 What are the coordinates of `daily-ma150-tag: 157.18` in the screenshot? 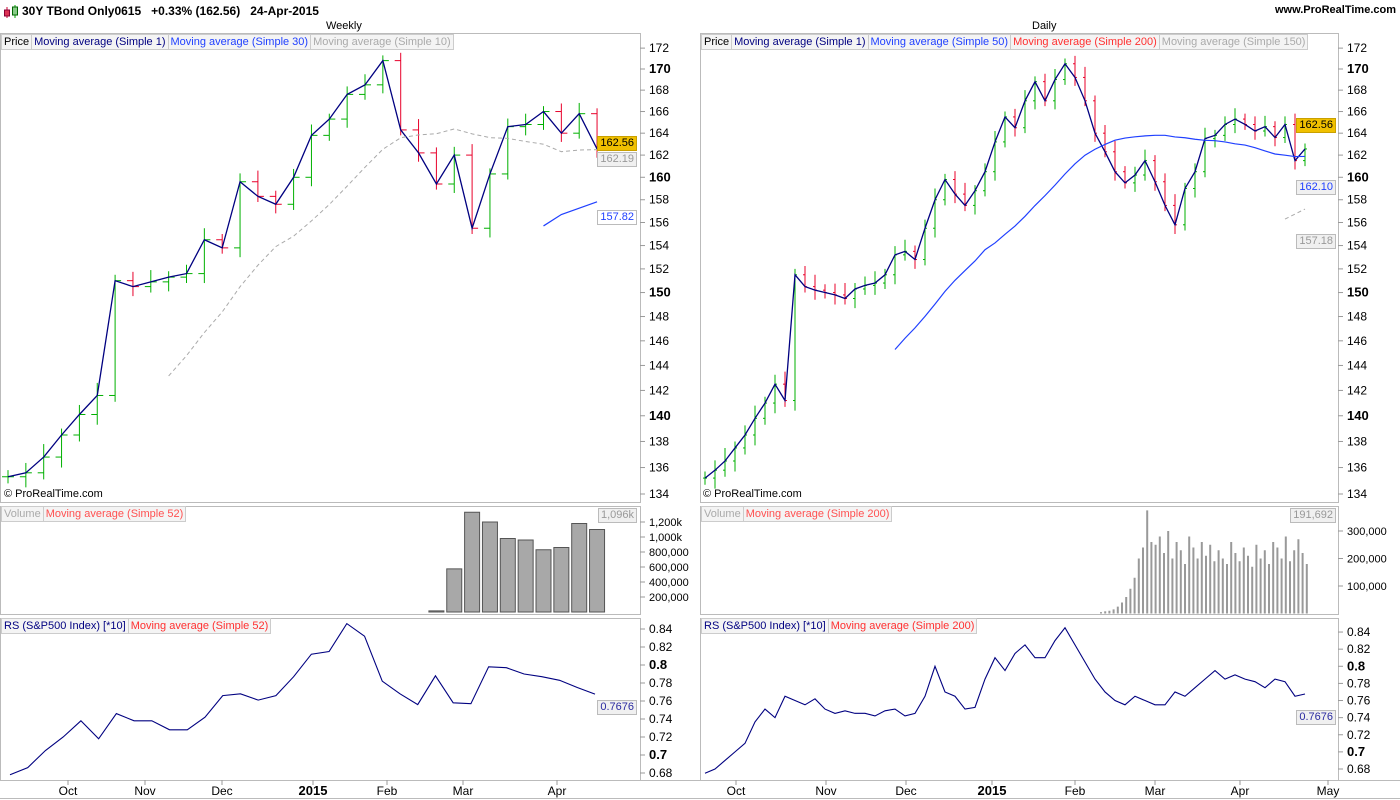 It's located at (1316, 241).